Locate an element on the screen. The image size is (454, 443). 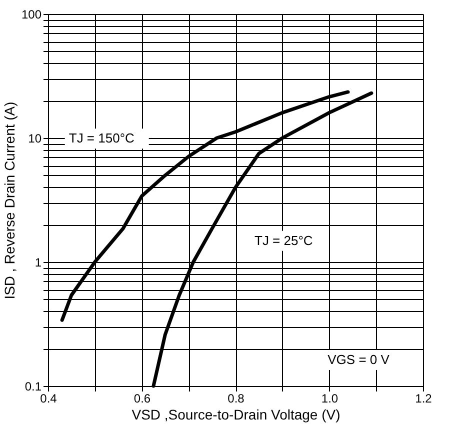
x-tick-label: 1.0 is located at coordinates (329, 399).